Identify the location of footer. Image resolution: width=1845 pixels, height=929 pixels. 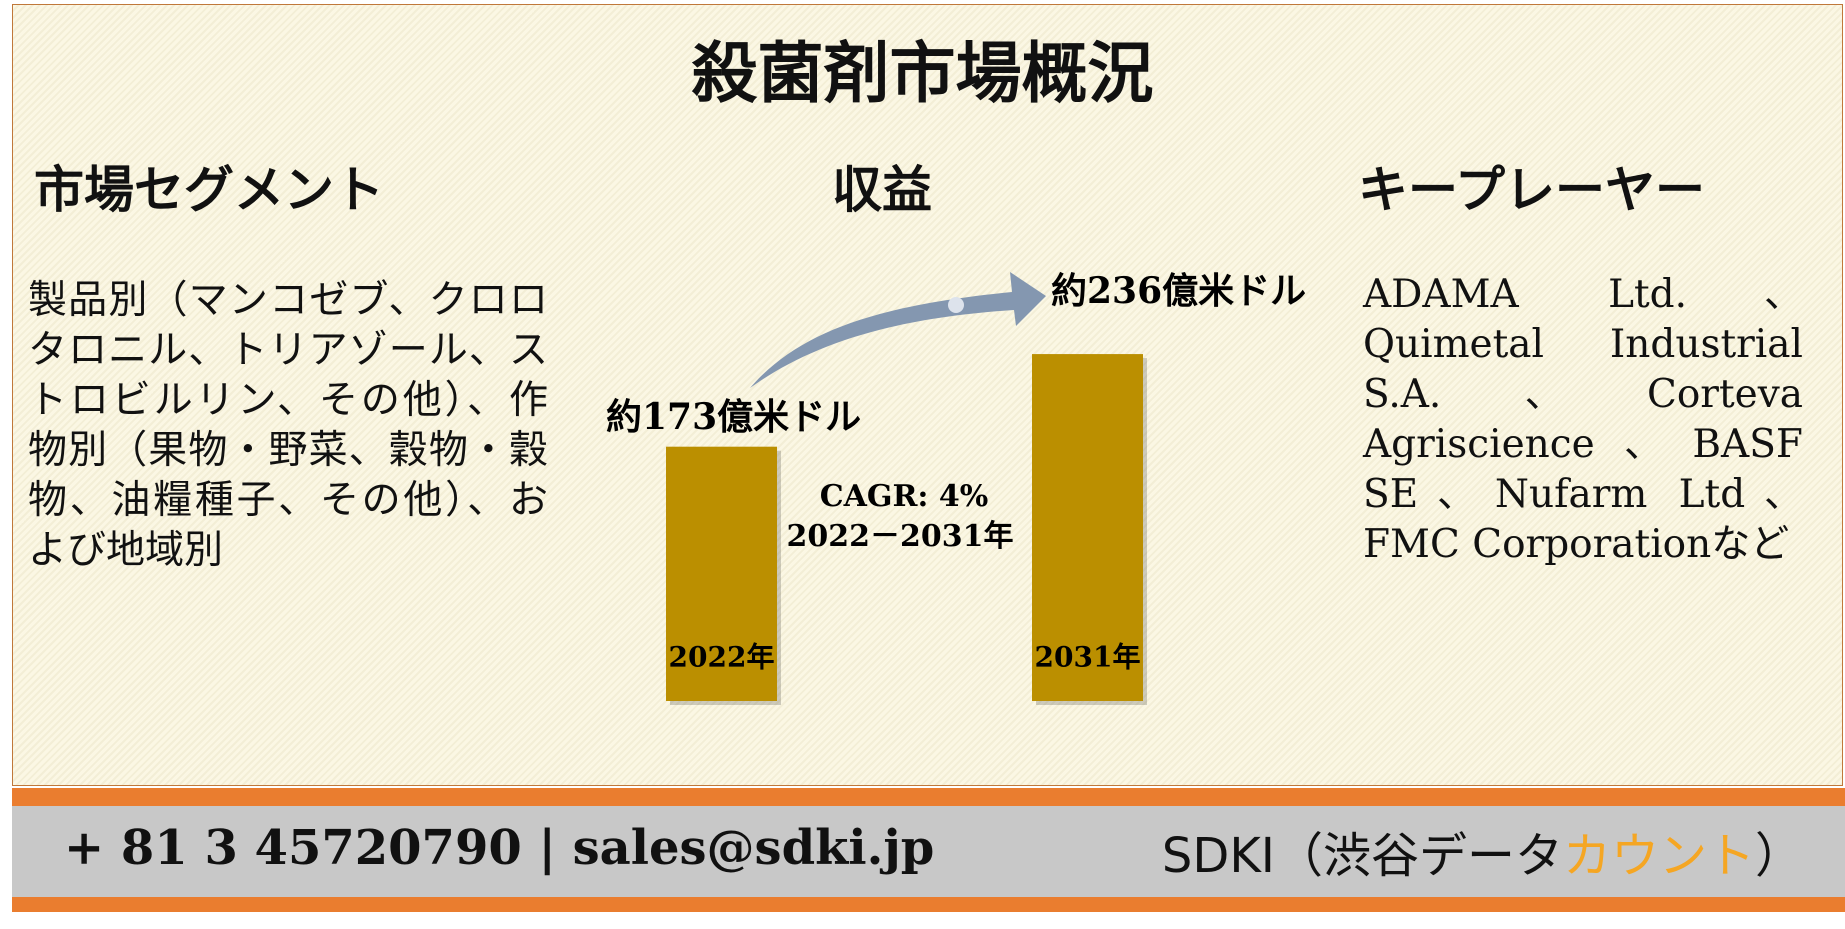
(928, 851).